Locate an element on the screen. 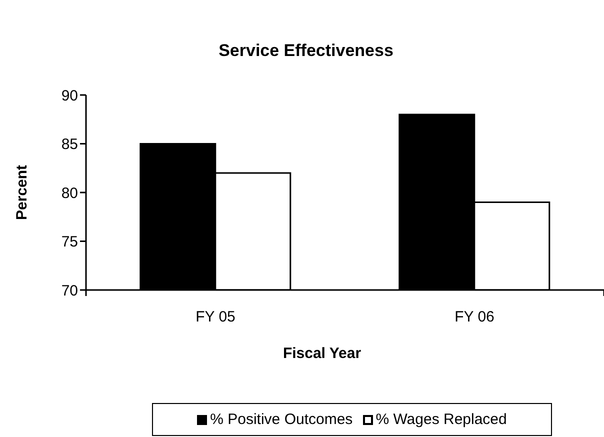 Image resolution: width=604 pixels, height=437 pixels. y-tick-label: 90 is located at coordinates (69, 95).